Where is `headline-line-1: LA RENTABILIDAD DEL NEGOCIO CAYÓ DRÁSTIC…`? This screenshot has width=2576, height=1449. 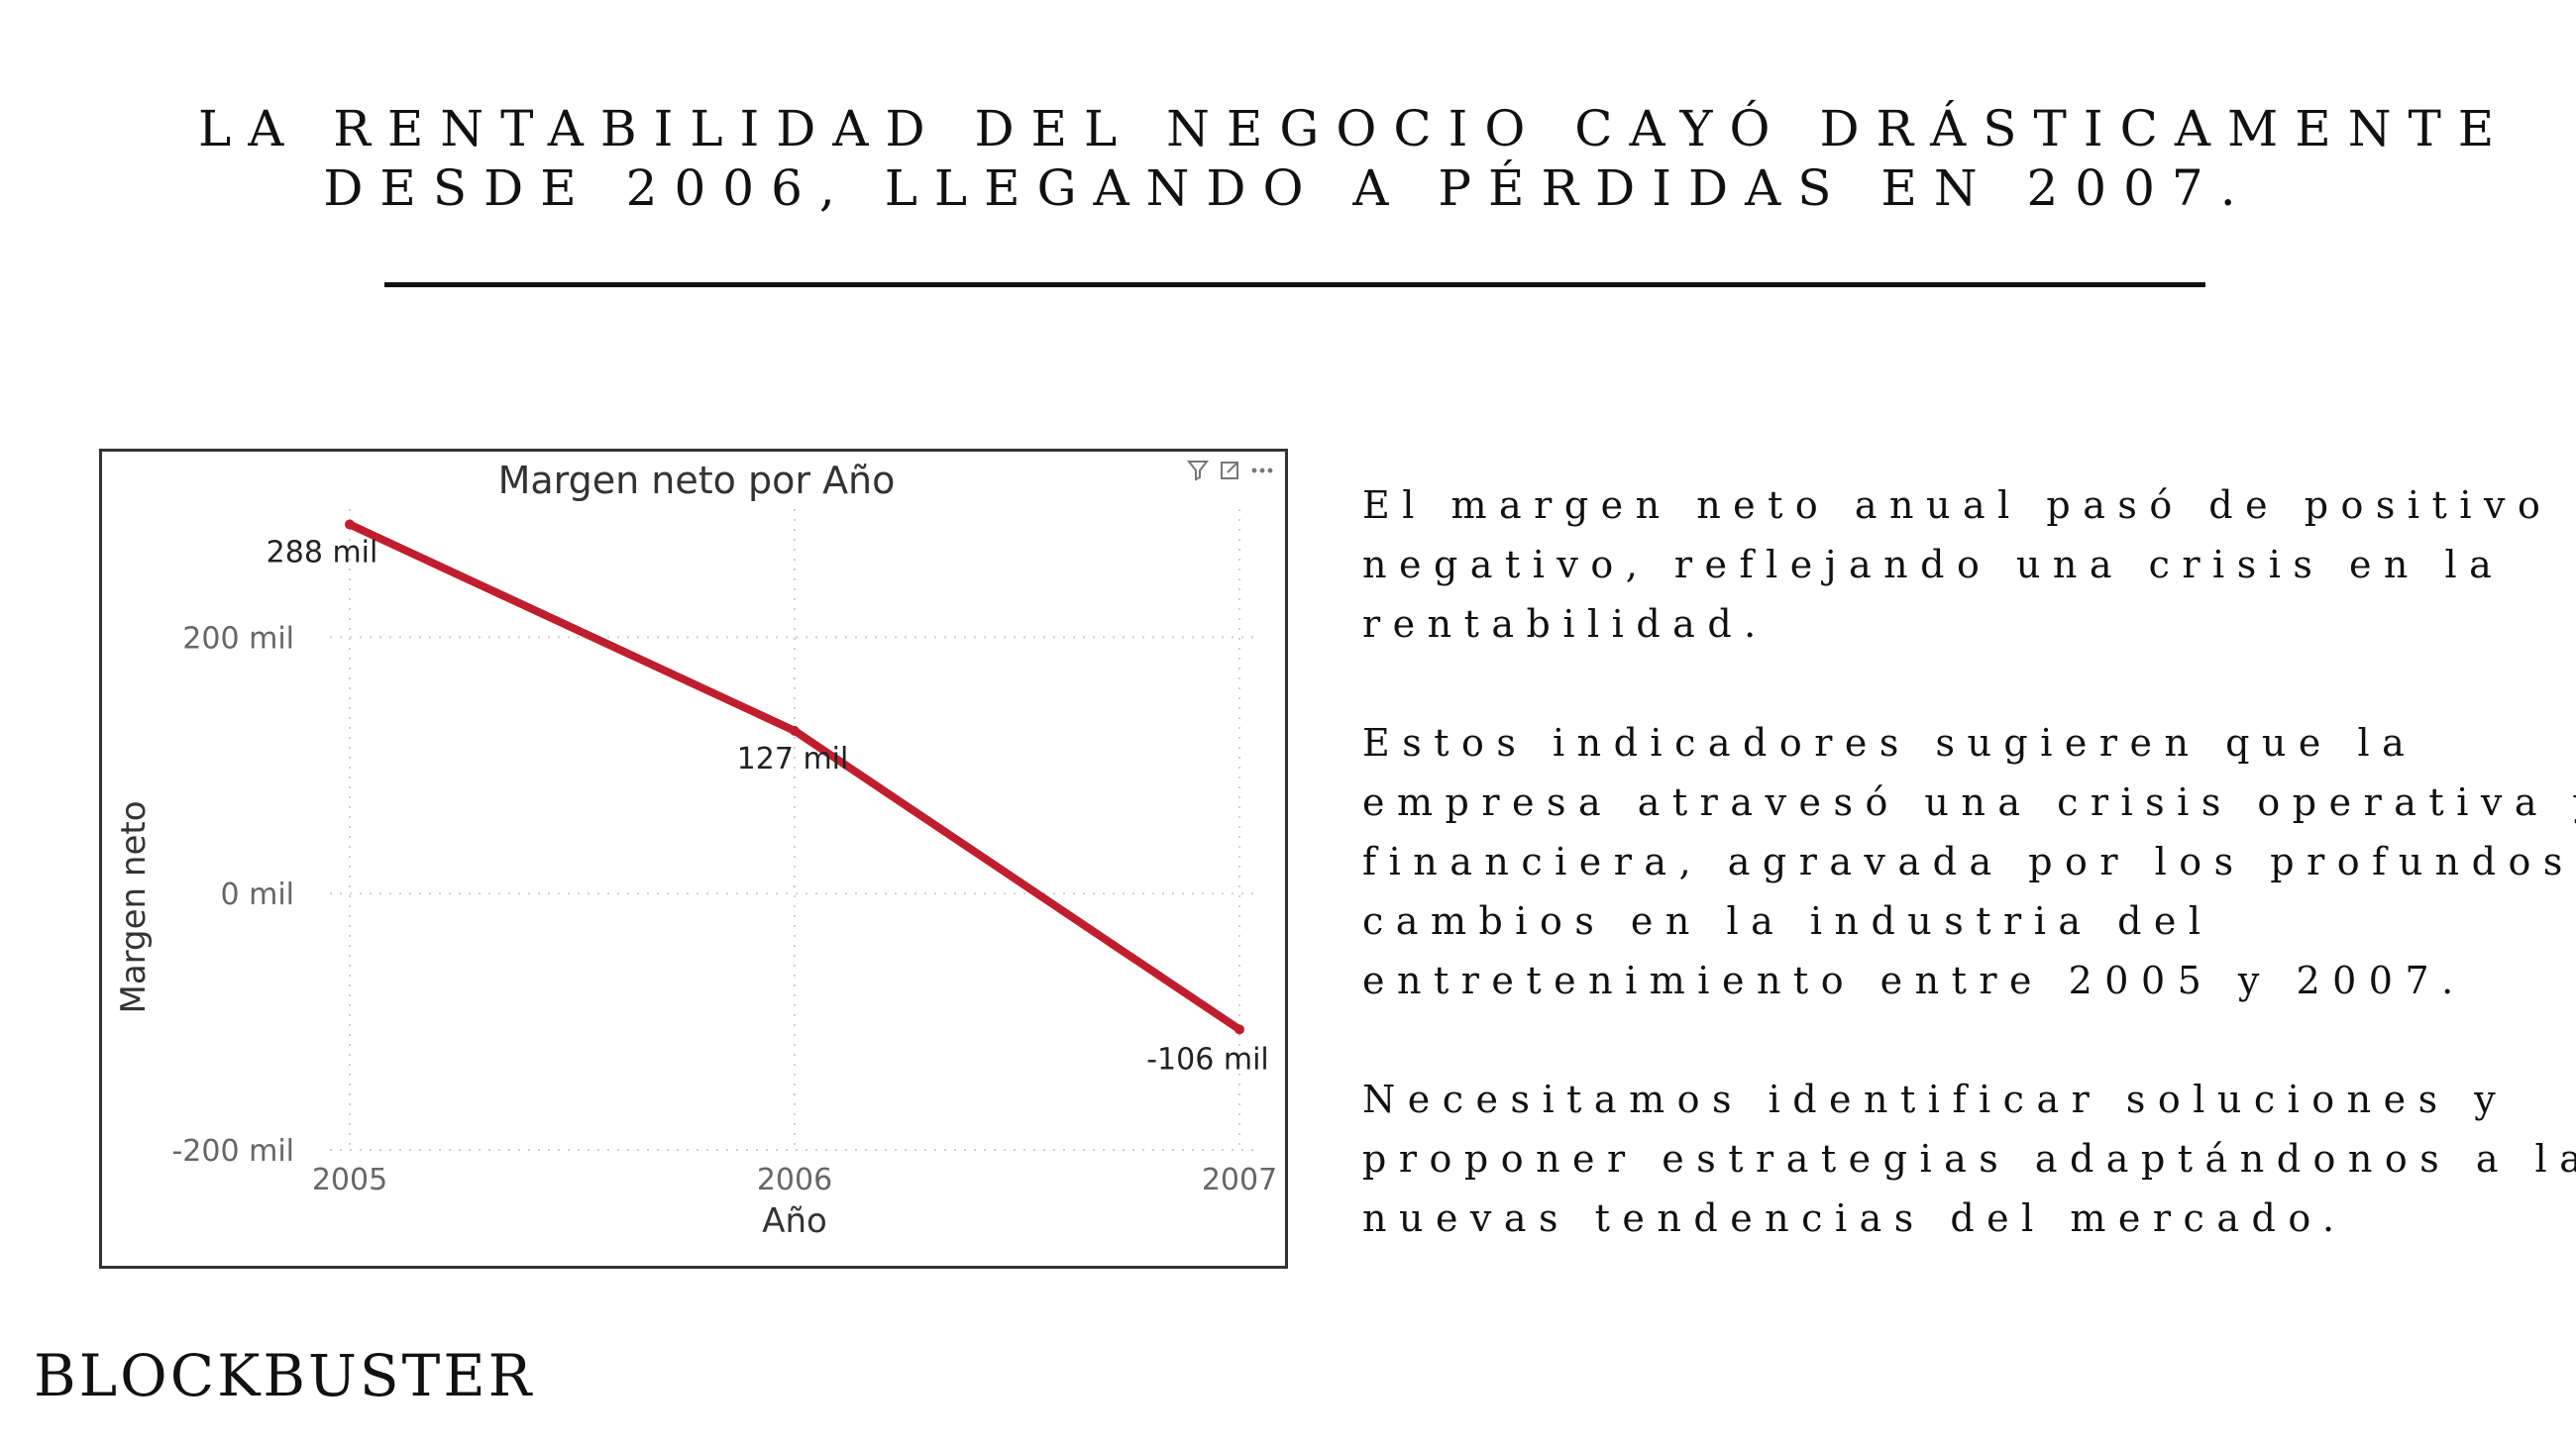 headline-line-1: LA RENTABILIDAD DEL NEGOCIO CAYÓ DRÁSTIC… is located at coordinates (1355, 128).